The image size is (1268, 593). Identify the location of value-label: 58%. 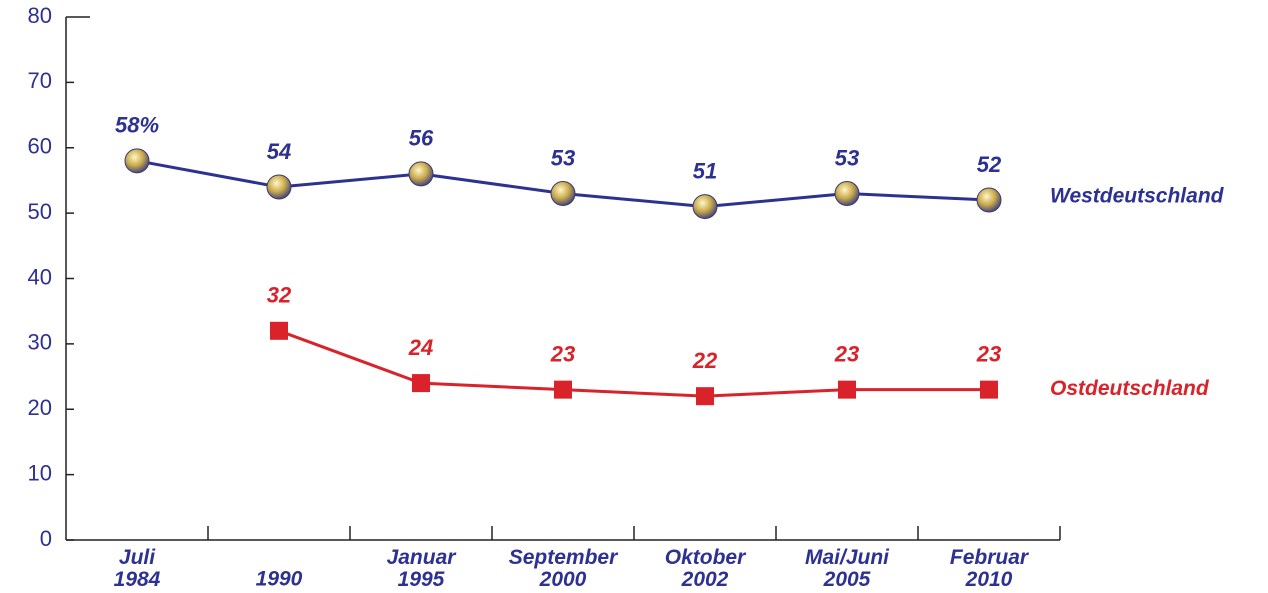
(137, 125).